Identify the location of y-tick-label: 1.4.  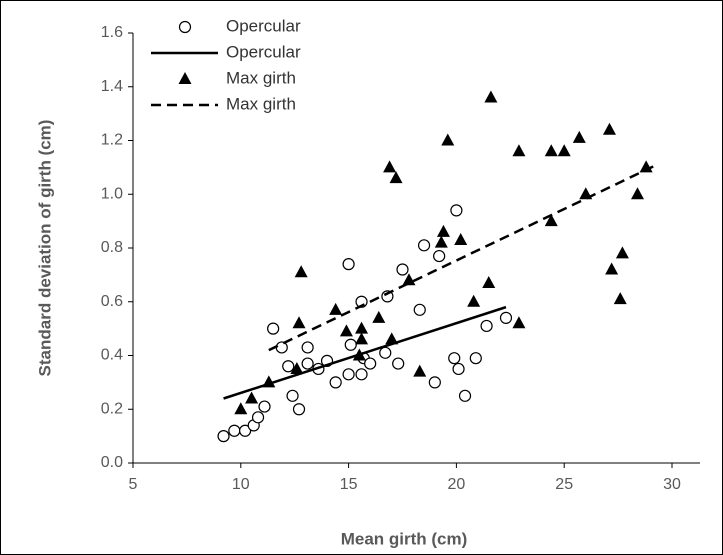
(112, 86).